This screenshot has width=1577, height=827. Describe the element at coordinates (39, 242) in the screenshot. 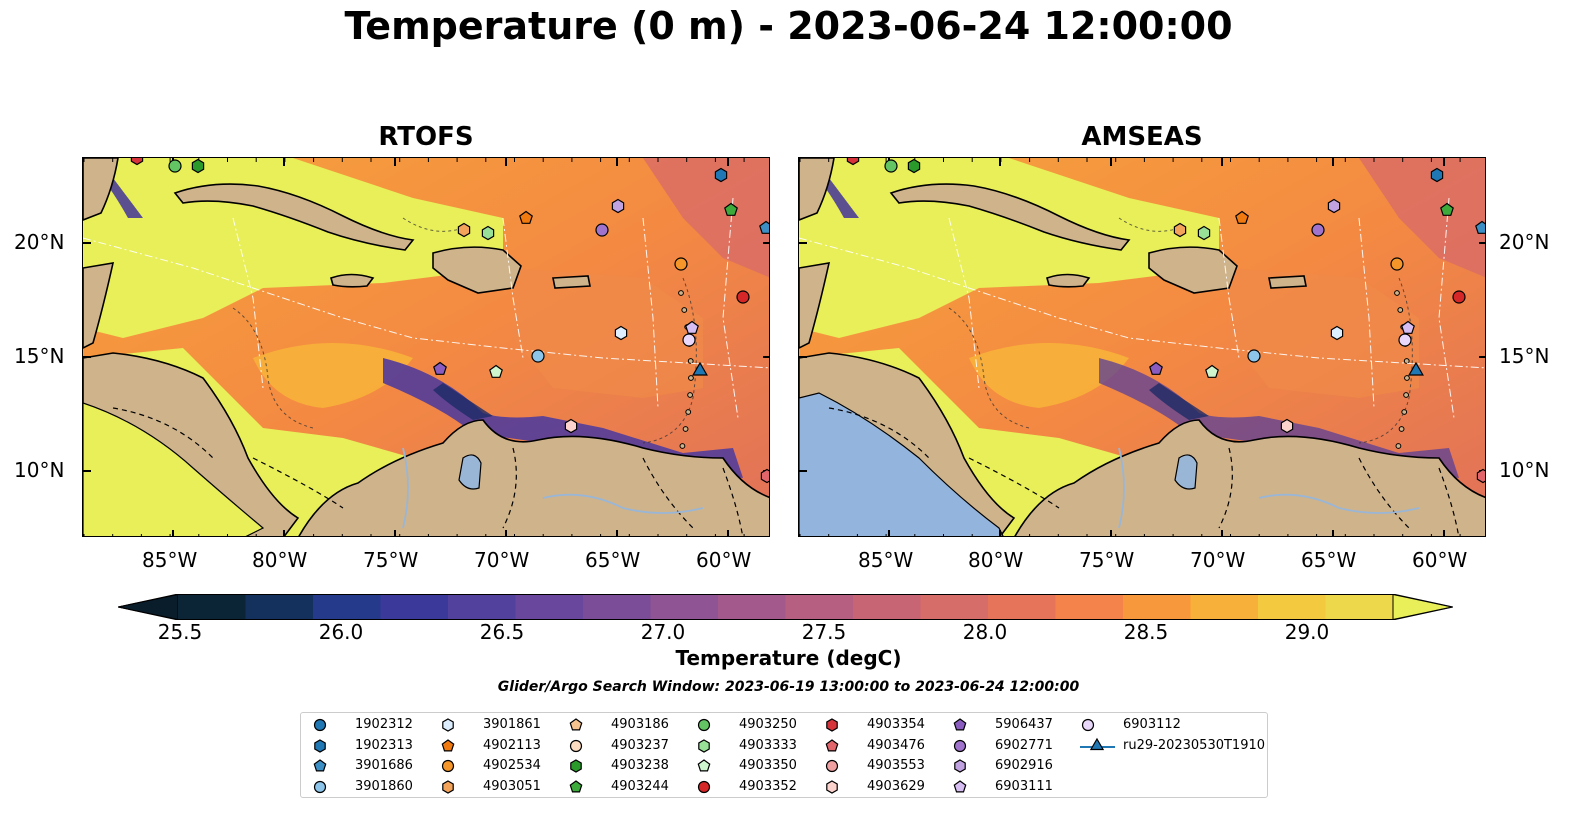

I see `lat-label-left-20n: 20°N` at that location.